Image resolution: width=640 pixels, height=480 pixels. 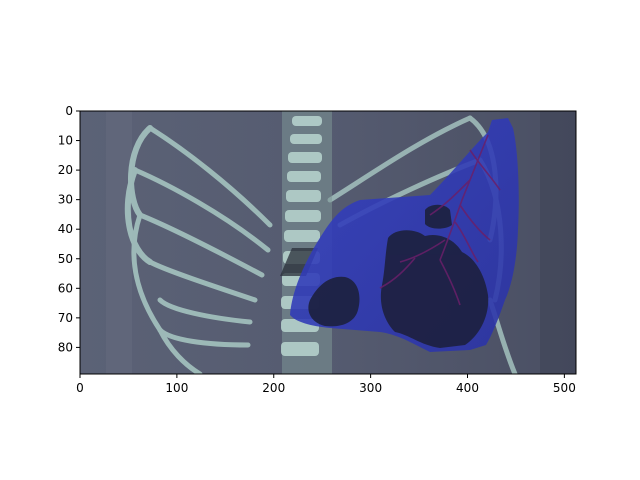 I want to click on y-tick-label: 0, so click(x=69, y=111).